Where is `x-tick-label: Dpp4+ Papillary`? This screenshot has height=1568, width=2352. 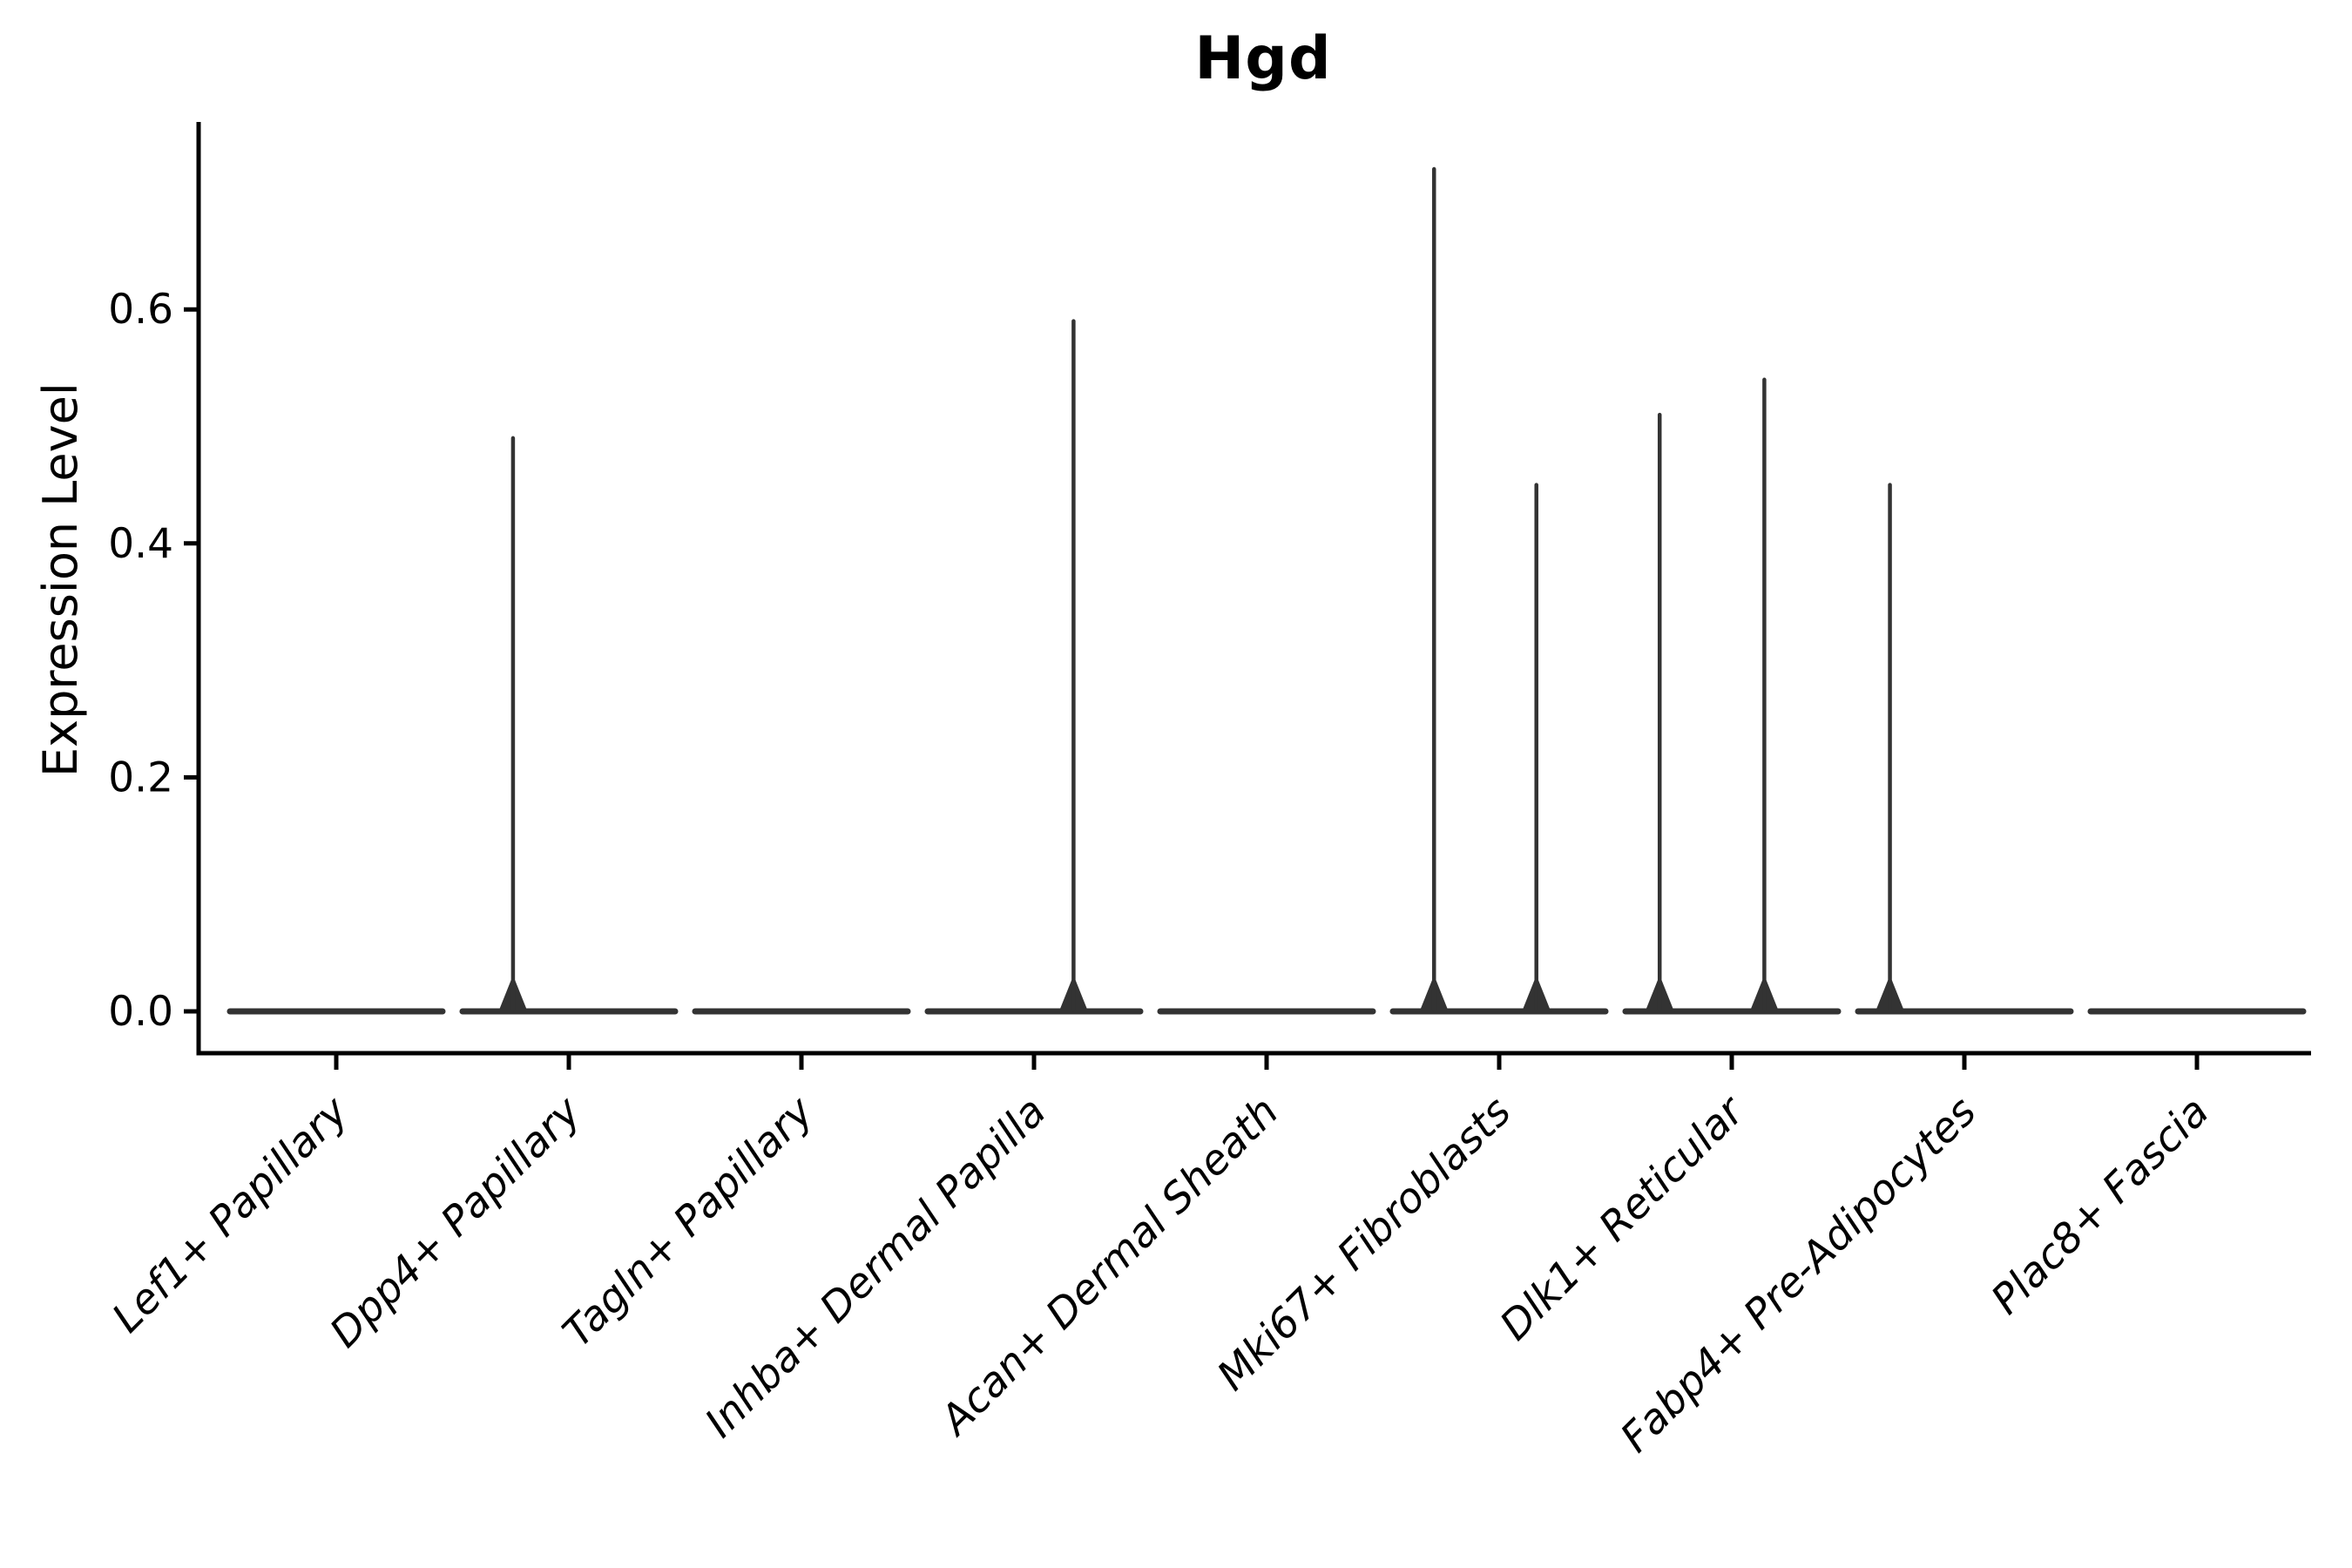 x-tick-label: Dpp4+ Papillary is located at coordinates (456, 1222).